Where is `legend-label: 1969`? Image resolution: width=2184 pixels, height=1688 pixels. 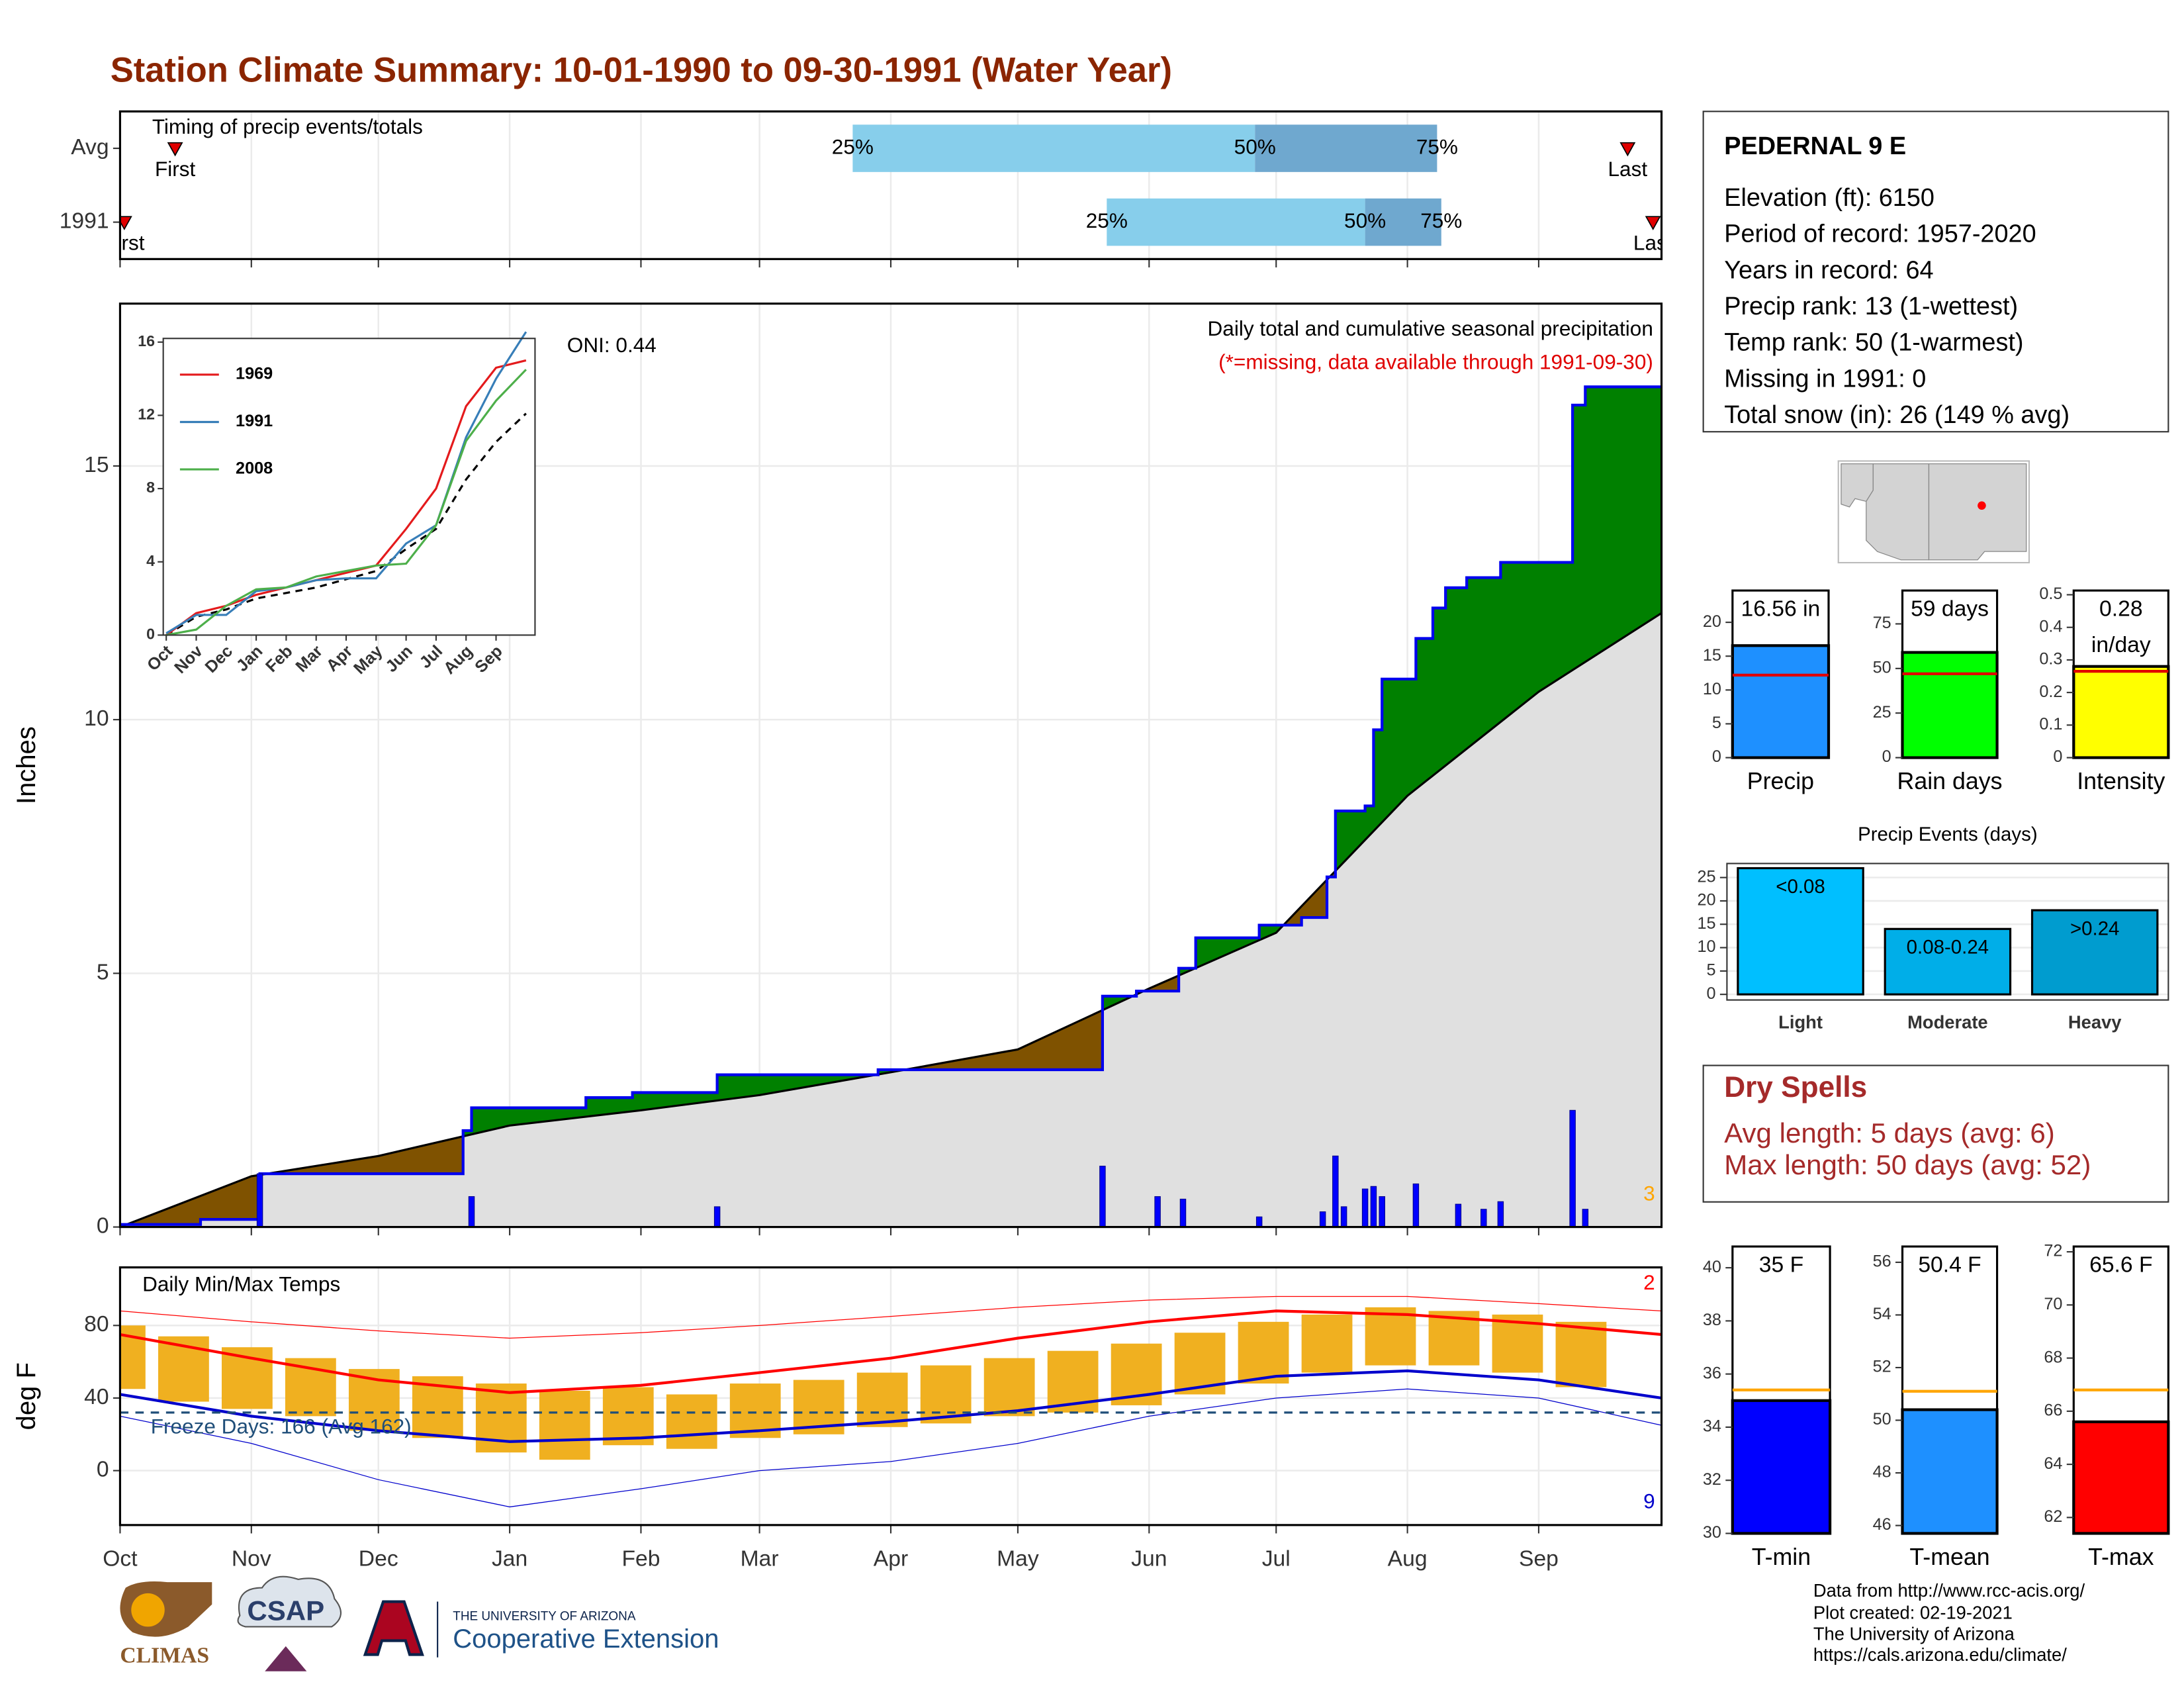
legend-label: 1969 is located at coordinates (255, 374).